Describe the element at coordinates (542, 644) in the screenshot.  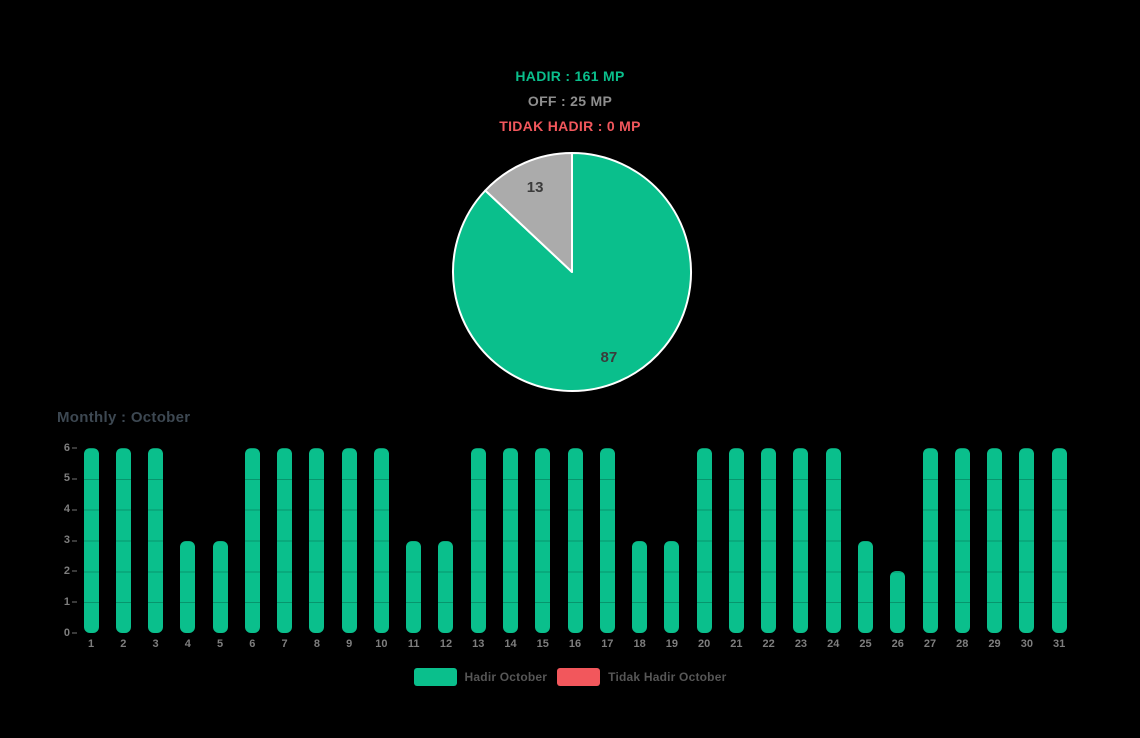
I see `x-axis-day-label: 15` at that location.